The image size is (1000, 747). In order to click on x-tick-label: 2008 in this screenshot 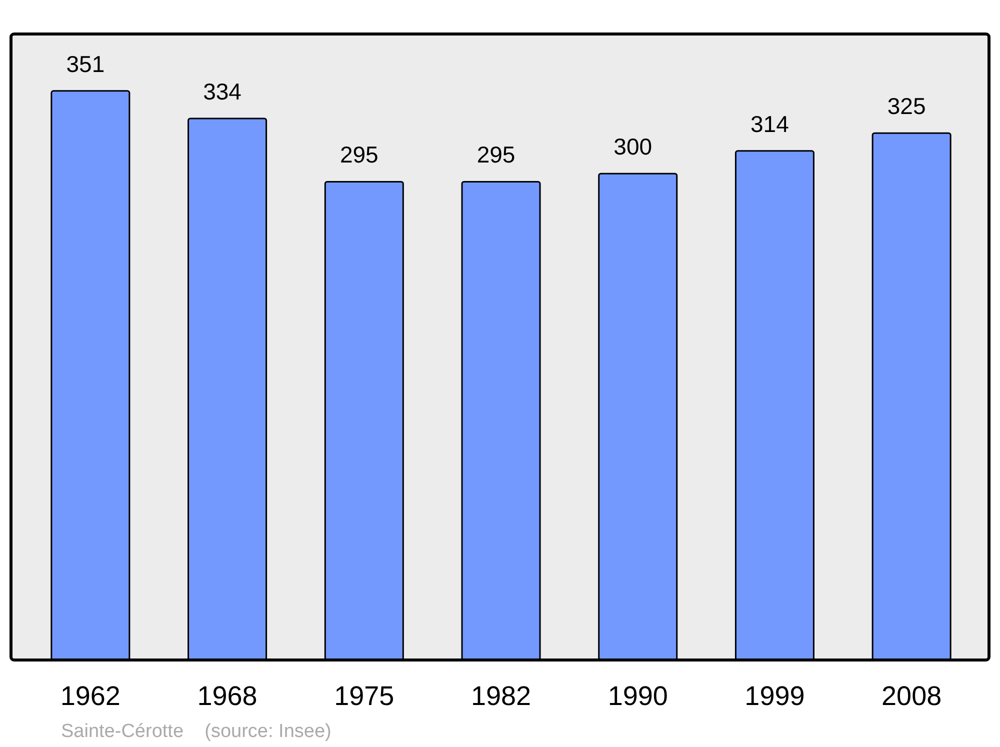, I will do `click(912, 696)`.